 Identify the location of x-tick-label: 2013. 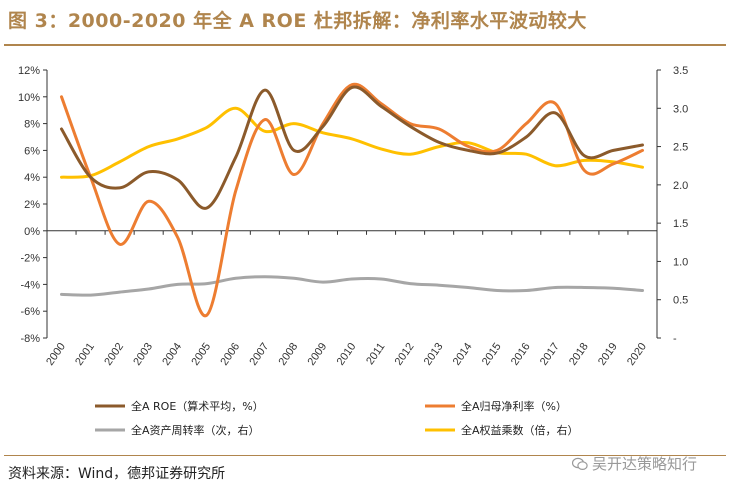
(434, 354).